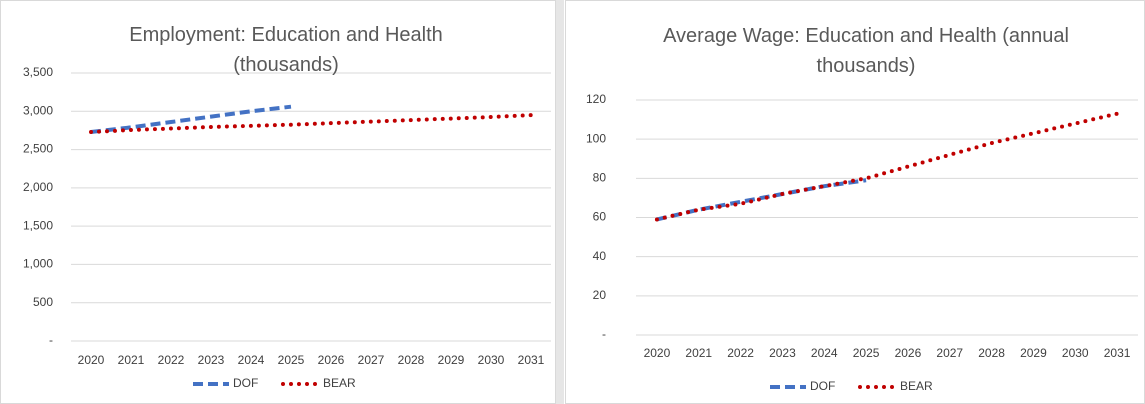 Image resolution: width=1145 pixels, height=404 pixels. Describe the element at coordinates (600, 256) in the screenshot. I see `y-tick-label: 40` at that location.